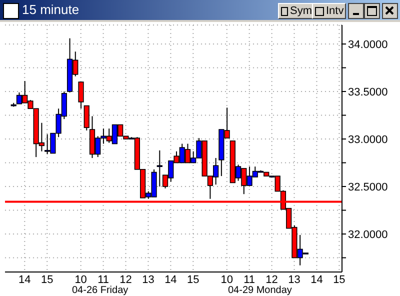 This screenshot has width=400, height=296. What do you see at coordinates (100, 290) in the screenshot?
I see `text: 04-26 Friday` at bounding box center [100, 290].